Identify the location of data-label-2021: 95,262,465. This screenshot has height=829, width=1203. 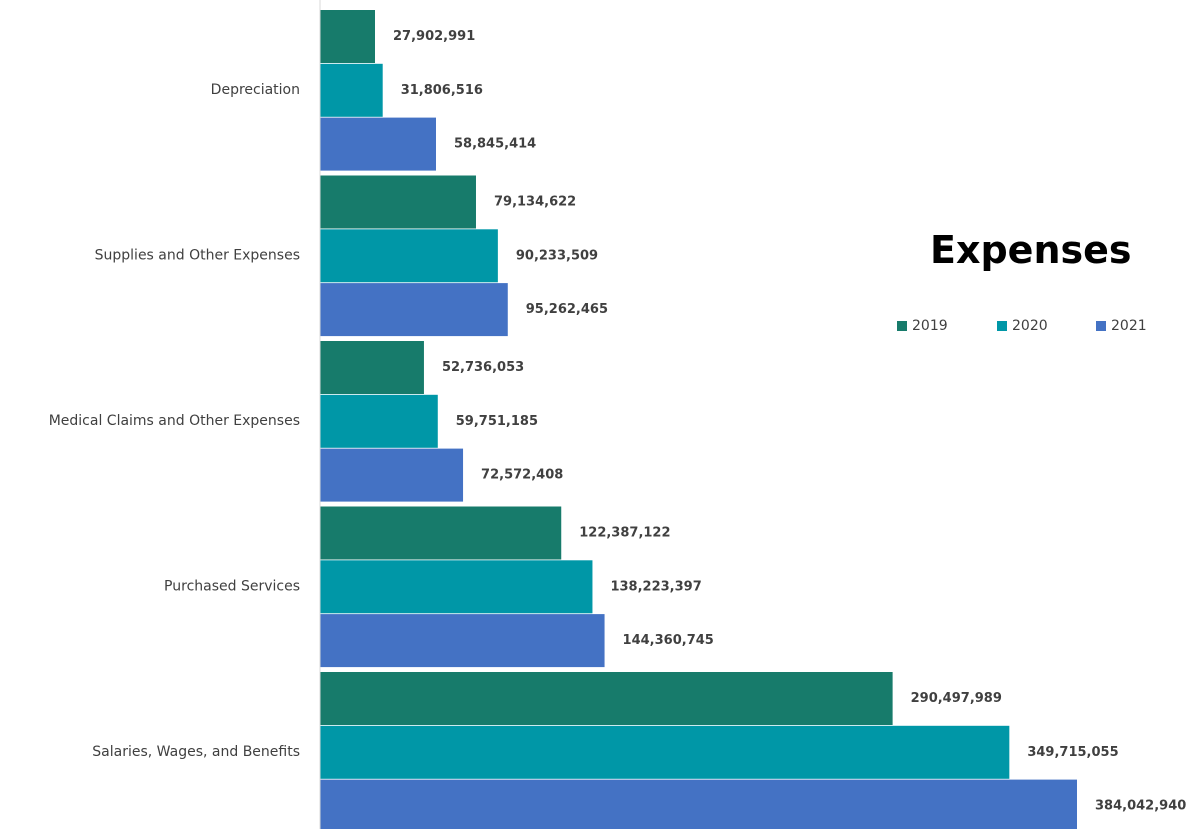
(567, 309).